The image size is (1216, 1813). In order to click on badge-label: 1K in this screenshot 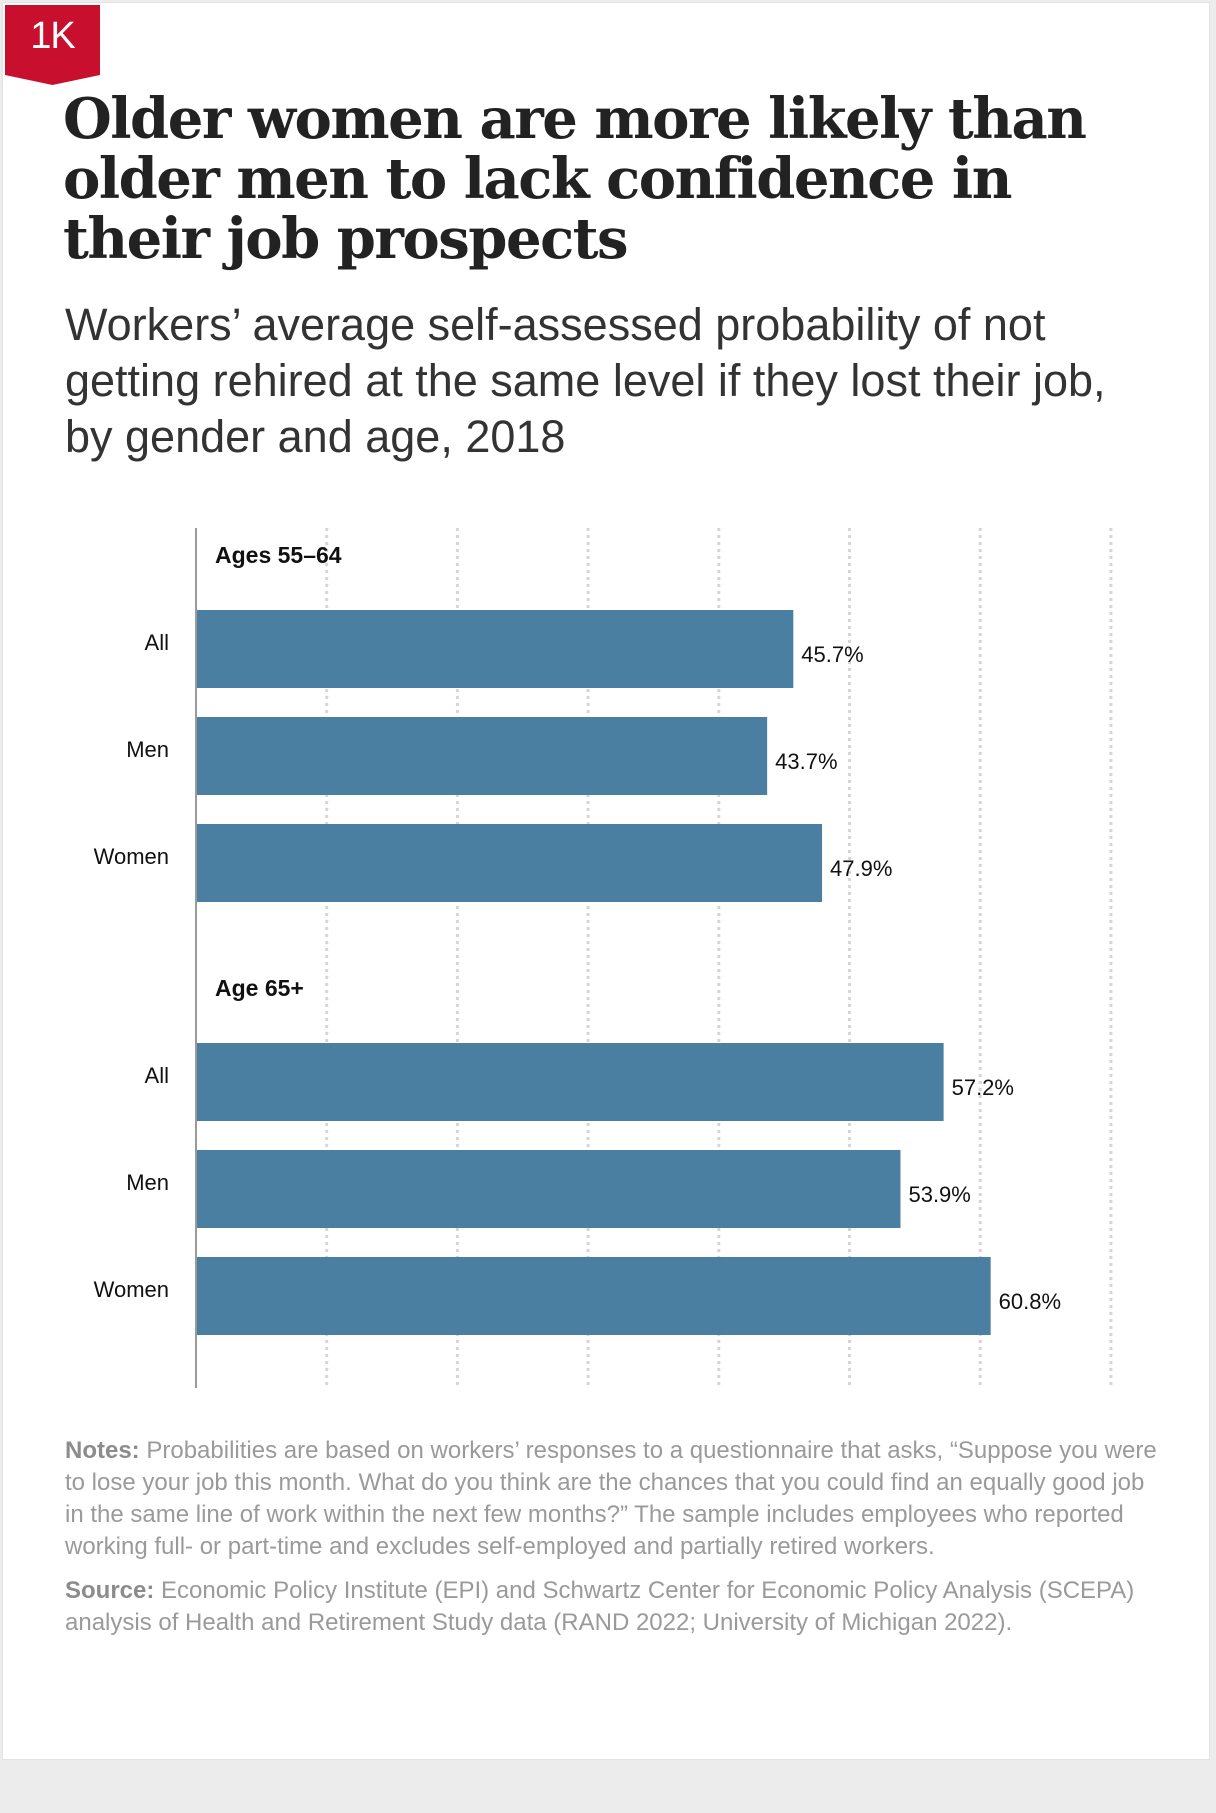, I will do `click(52, 36)`.